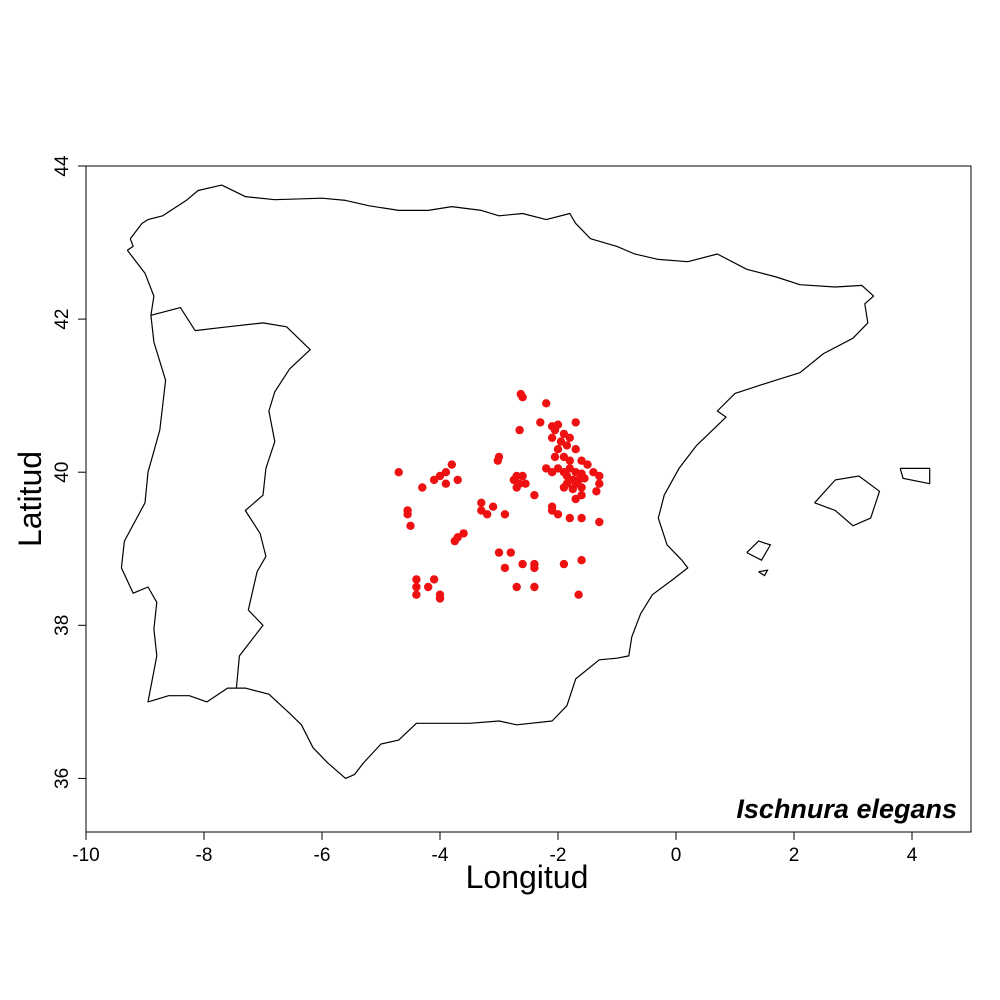  I want to click on y-tick-label: 42, so click(62, 319).